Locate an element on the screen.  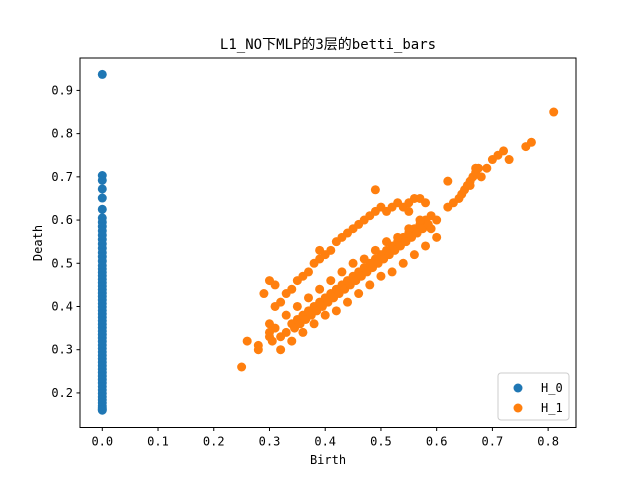
x-tick-label: 0.7 is located at coordinates (493, 442).